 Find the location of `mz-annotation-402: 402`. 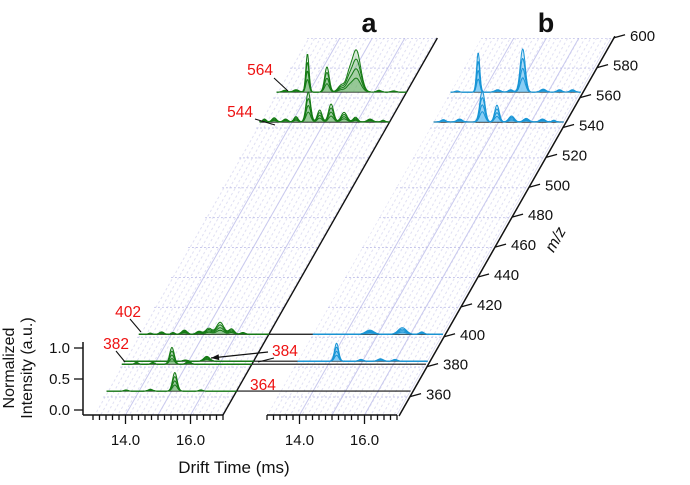

mz-annotation-402: 402 is located at coordinates (128, 318).